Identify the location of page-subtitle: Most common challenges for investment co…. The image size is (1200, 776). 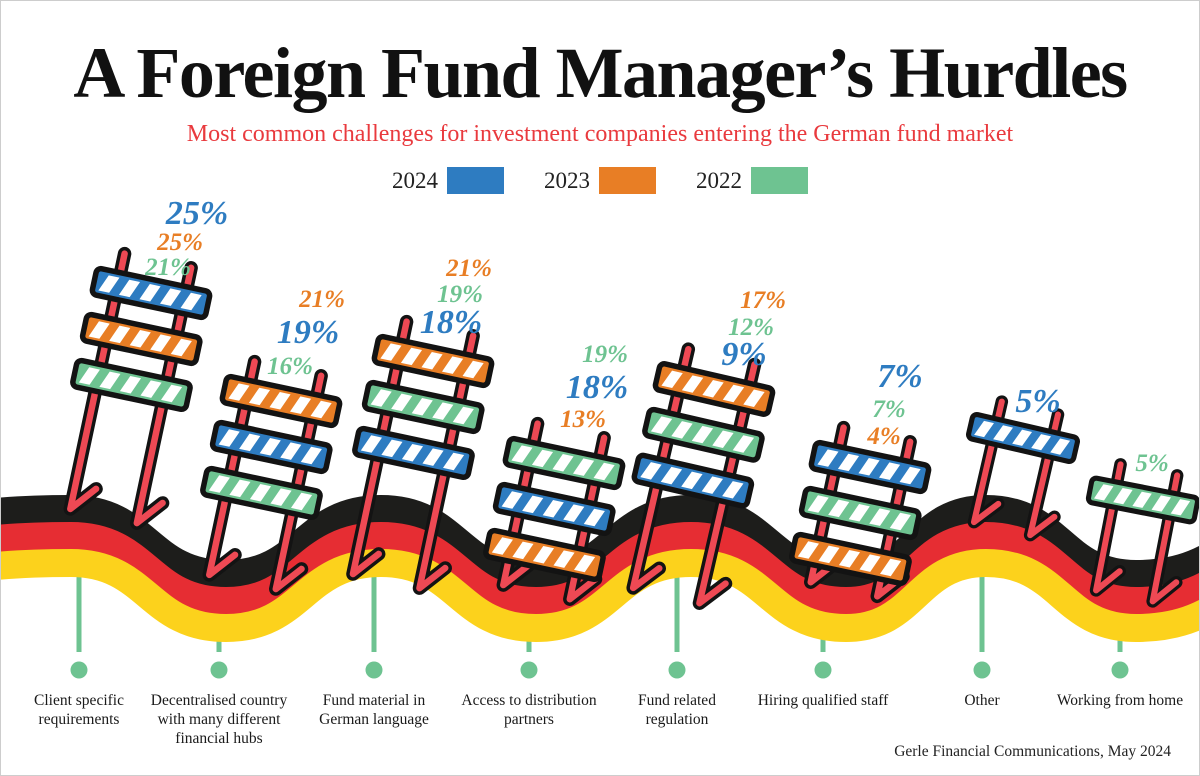
(600, 134).